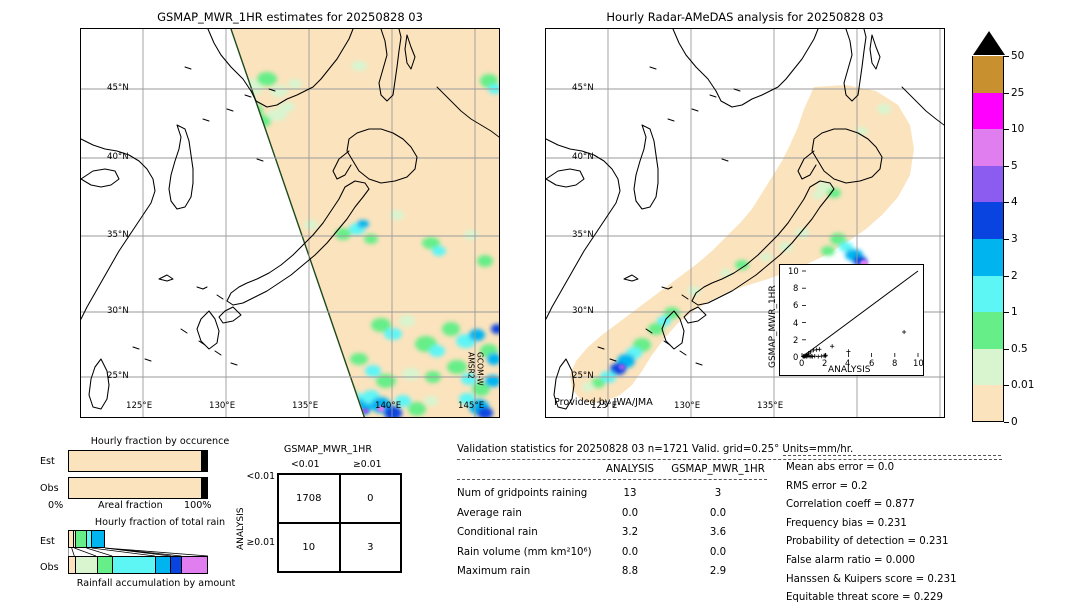 The height and width of the screenshot is (612, 1080). I want to click on occurrence-axis-label: Areal fraction, so click(130, 505).